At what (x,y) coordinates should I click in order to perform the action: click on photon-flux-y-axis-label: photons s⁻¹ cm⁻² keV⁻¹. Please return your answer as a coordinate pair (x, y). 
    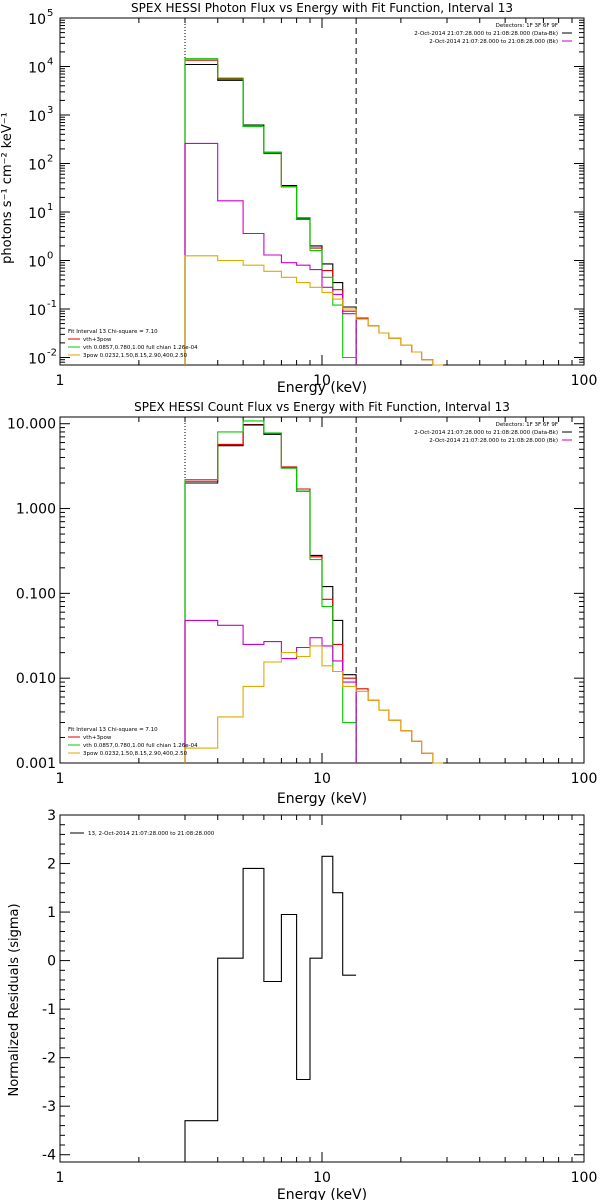
    Looking at the image, I should click on (7, 188).